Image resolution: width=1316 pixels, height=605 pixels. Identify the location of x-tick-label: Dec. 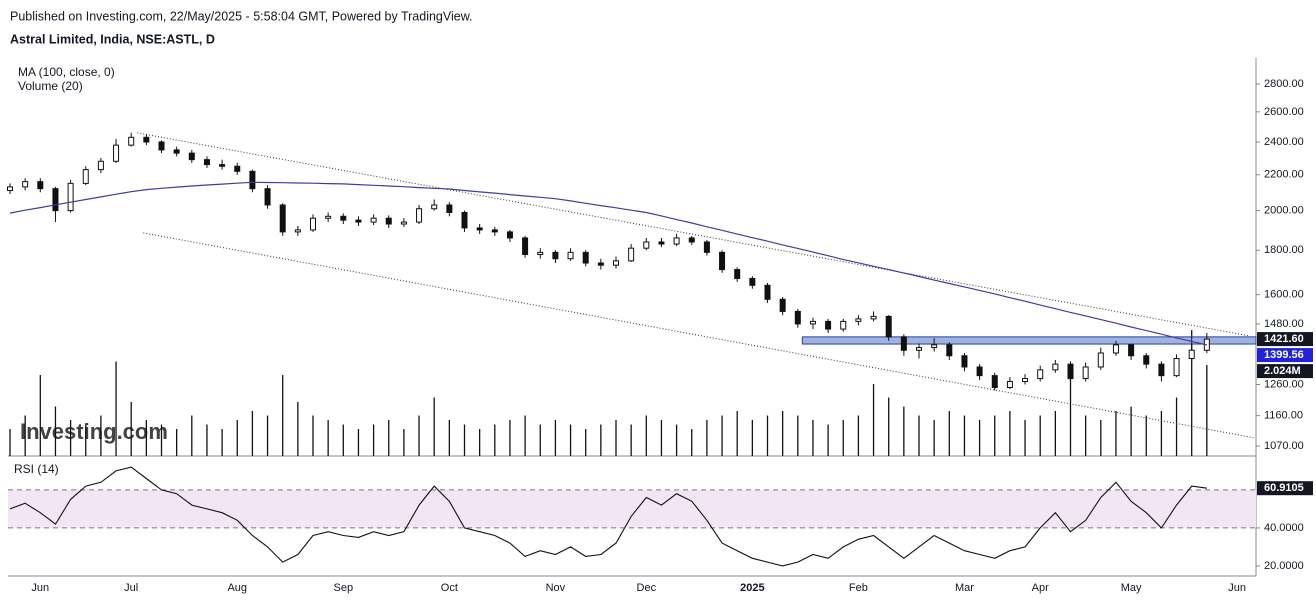
(647, 588).